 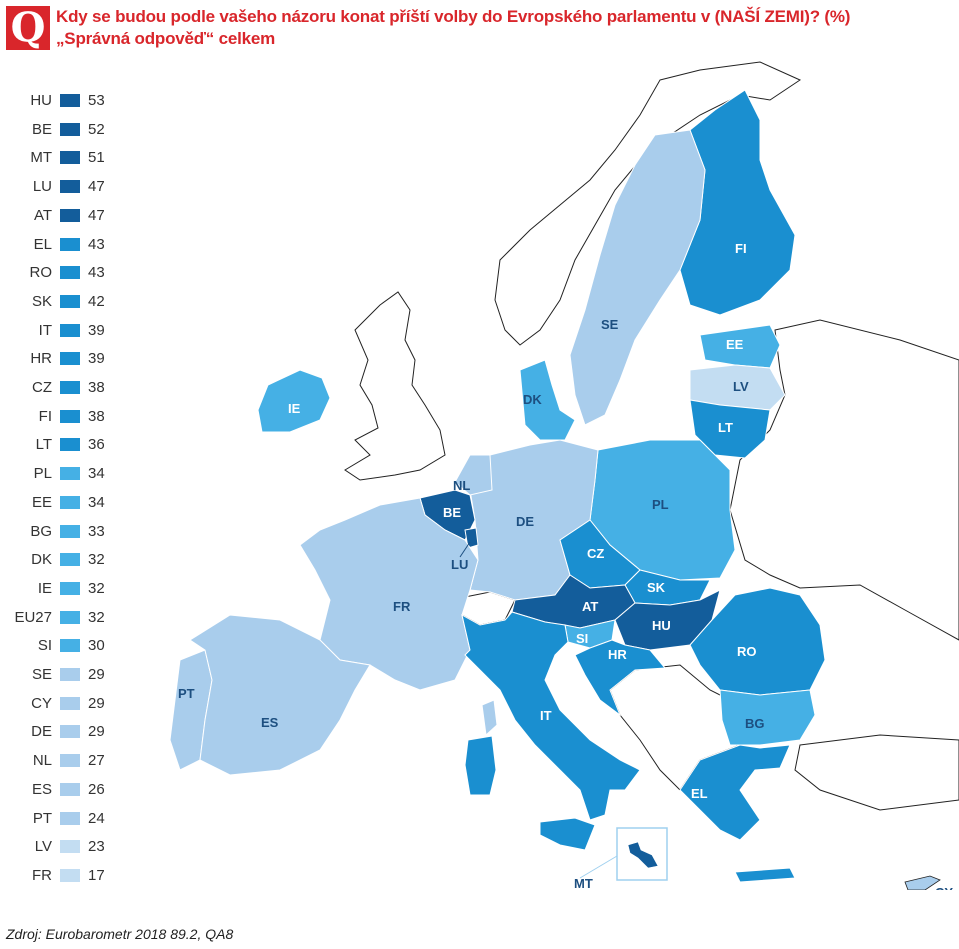 What do you see at coordinates (41, 129) in the screenshot?
I see `legend-code: BE` at bounding box center [41, 129].